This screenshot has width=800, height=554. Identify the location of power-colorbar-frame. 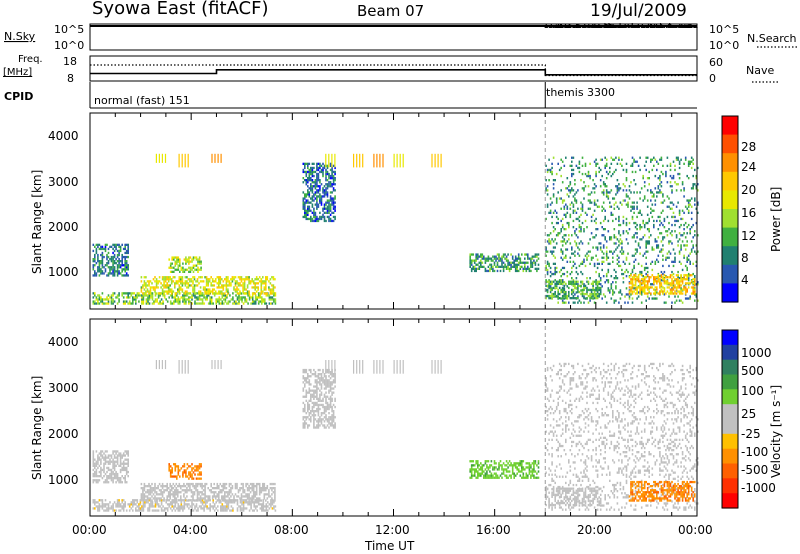
(730, 209).